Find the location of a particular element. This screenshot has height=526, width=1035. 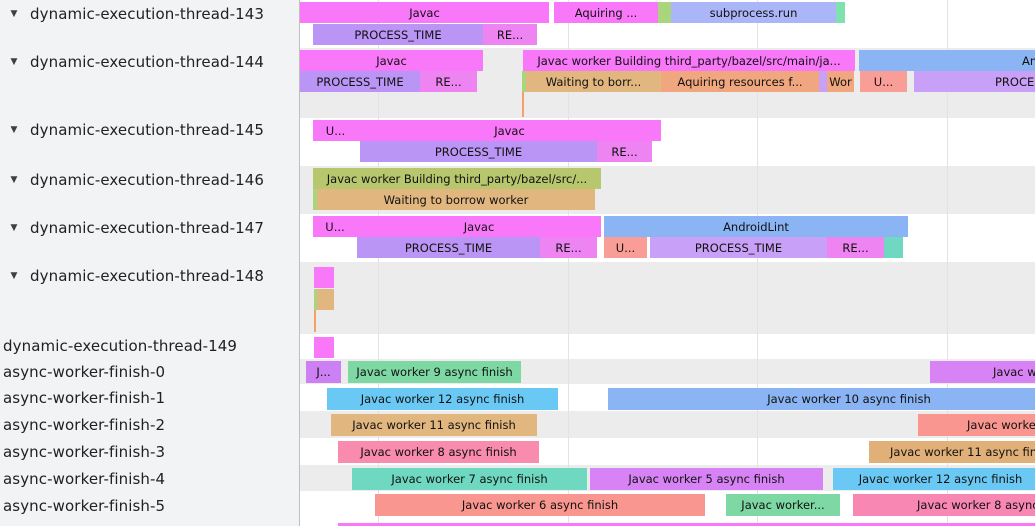

trace-slice: Javac worker 9 async finish is located at coordinates (434, 372).